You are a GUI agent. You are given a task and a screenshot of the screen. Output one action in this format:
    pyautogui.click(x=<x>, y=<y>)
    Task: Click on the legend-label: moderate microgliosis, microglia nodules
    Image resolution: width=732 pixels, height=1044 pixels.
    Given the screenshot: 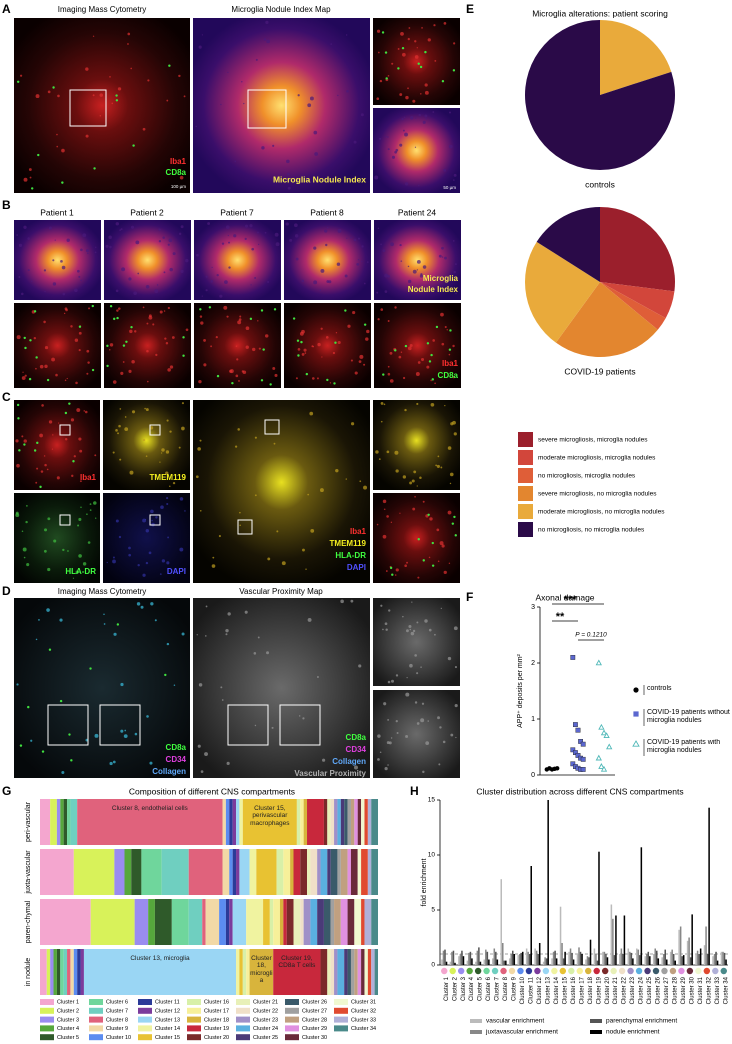 What is the action you would take?
    pyautogui.click(x=597, y=458)
    